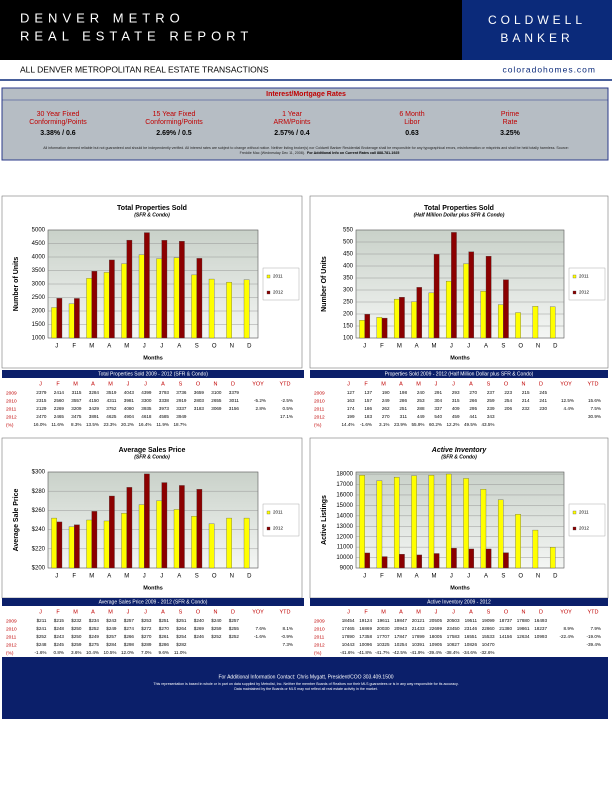  I want to click on disclaimer: Freddie Mac (Wednesday Dec 11, 2008)., so click(272, 153).